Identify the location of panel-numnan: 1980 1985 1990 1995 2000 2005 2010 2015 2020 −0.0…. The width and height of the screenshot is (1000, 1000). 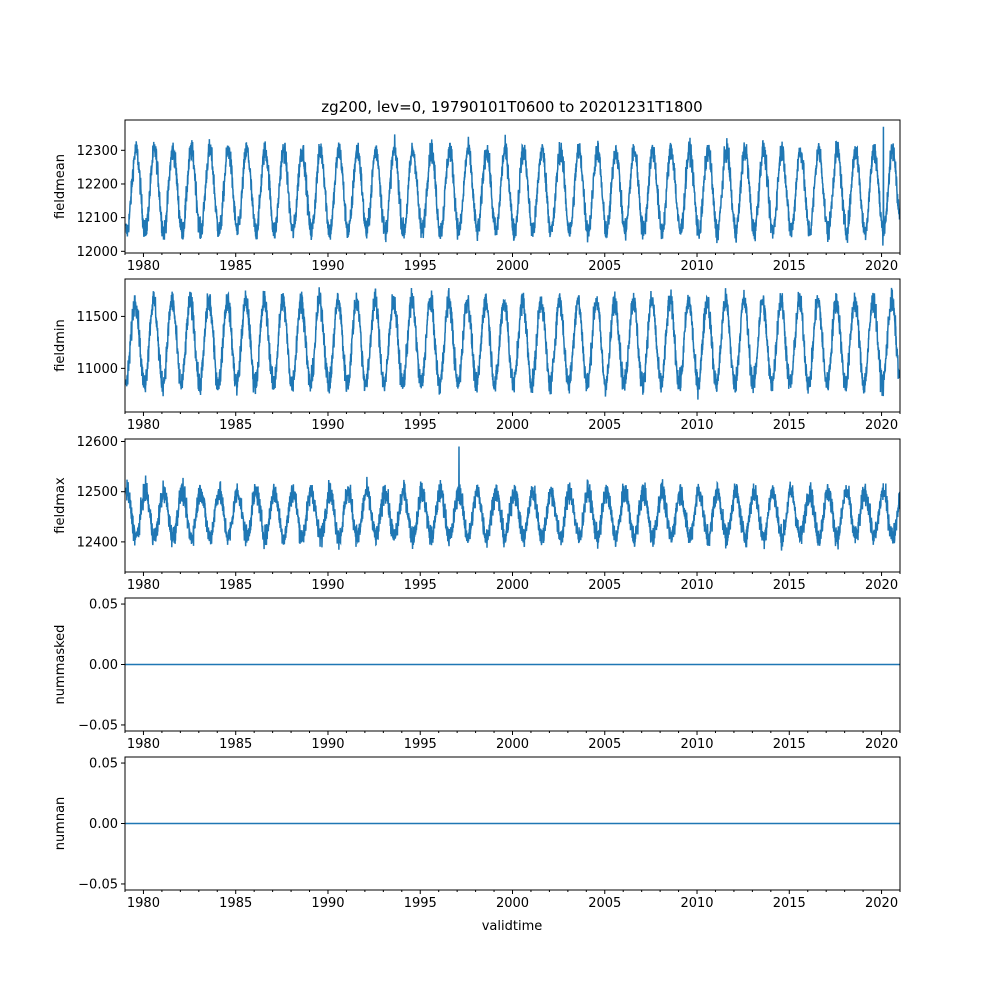
(477, 833).